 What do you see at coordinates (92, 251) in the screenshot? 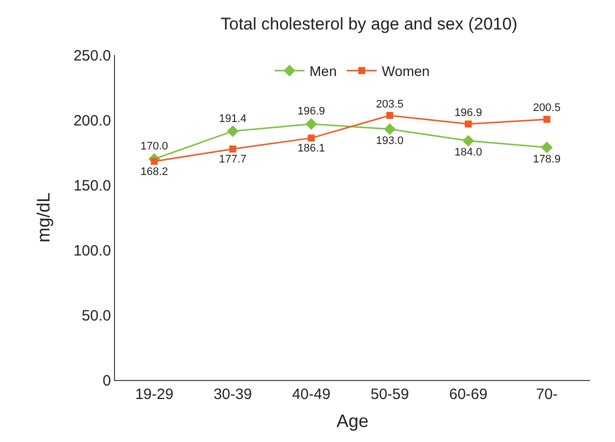
I see `y-tick-label: 100.0` at bounding box center [92, 251].